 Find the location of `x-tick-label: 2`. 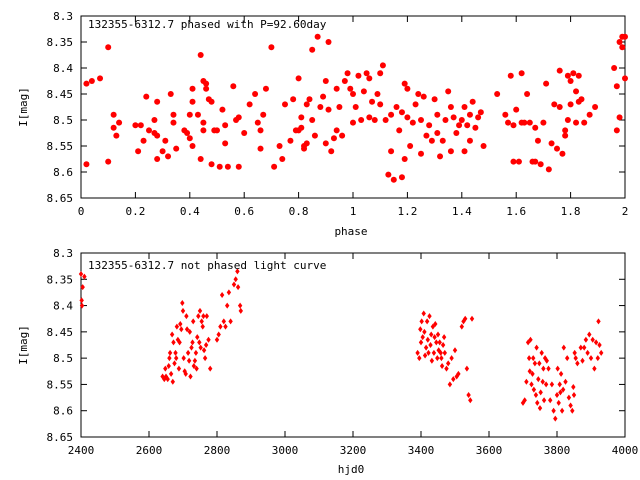

x-tick-label: 2 is located at coordinates (625, 211).